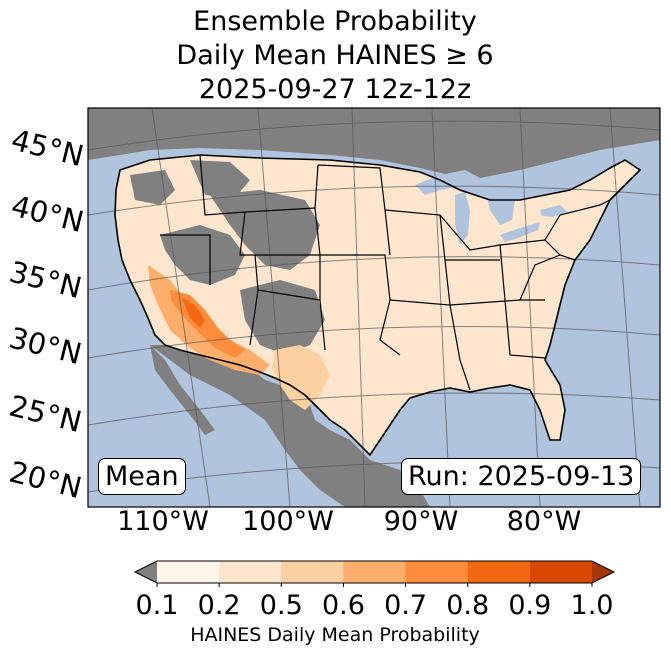 Image resolution: width=671 pixels, height=658 pixels. Describe the element at coordinates (544, 521) in the screenshot. I see `lon-label-80: 80°W` at that location.